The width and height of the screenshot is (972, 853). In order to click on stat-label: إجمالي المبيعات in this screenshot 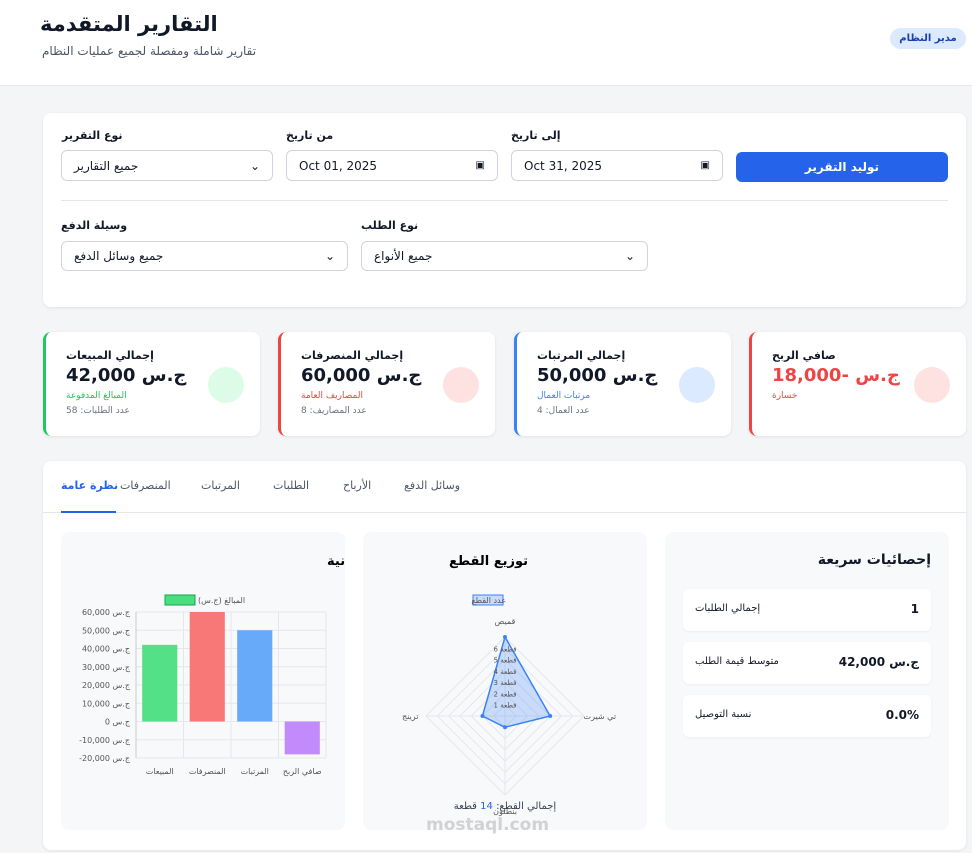, I will do `click(110, 355)`.